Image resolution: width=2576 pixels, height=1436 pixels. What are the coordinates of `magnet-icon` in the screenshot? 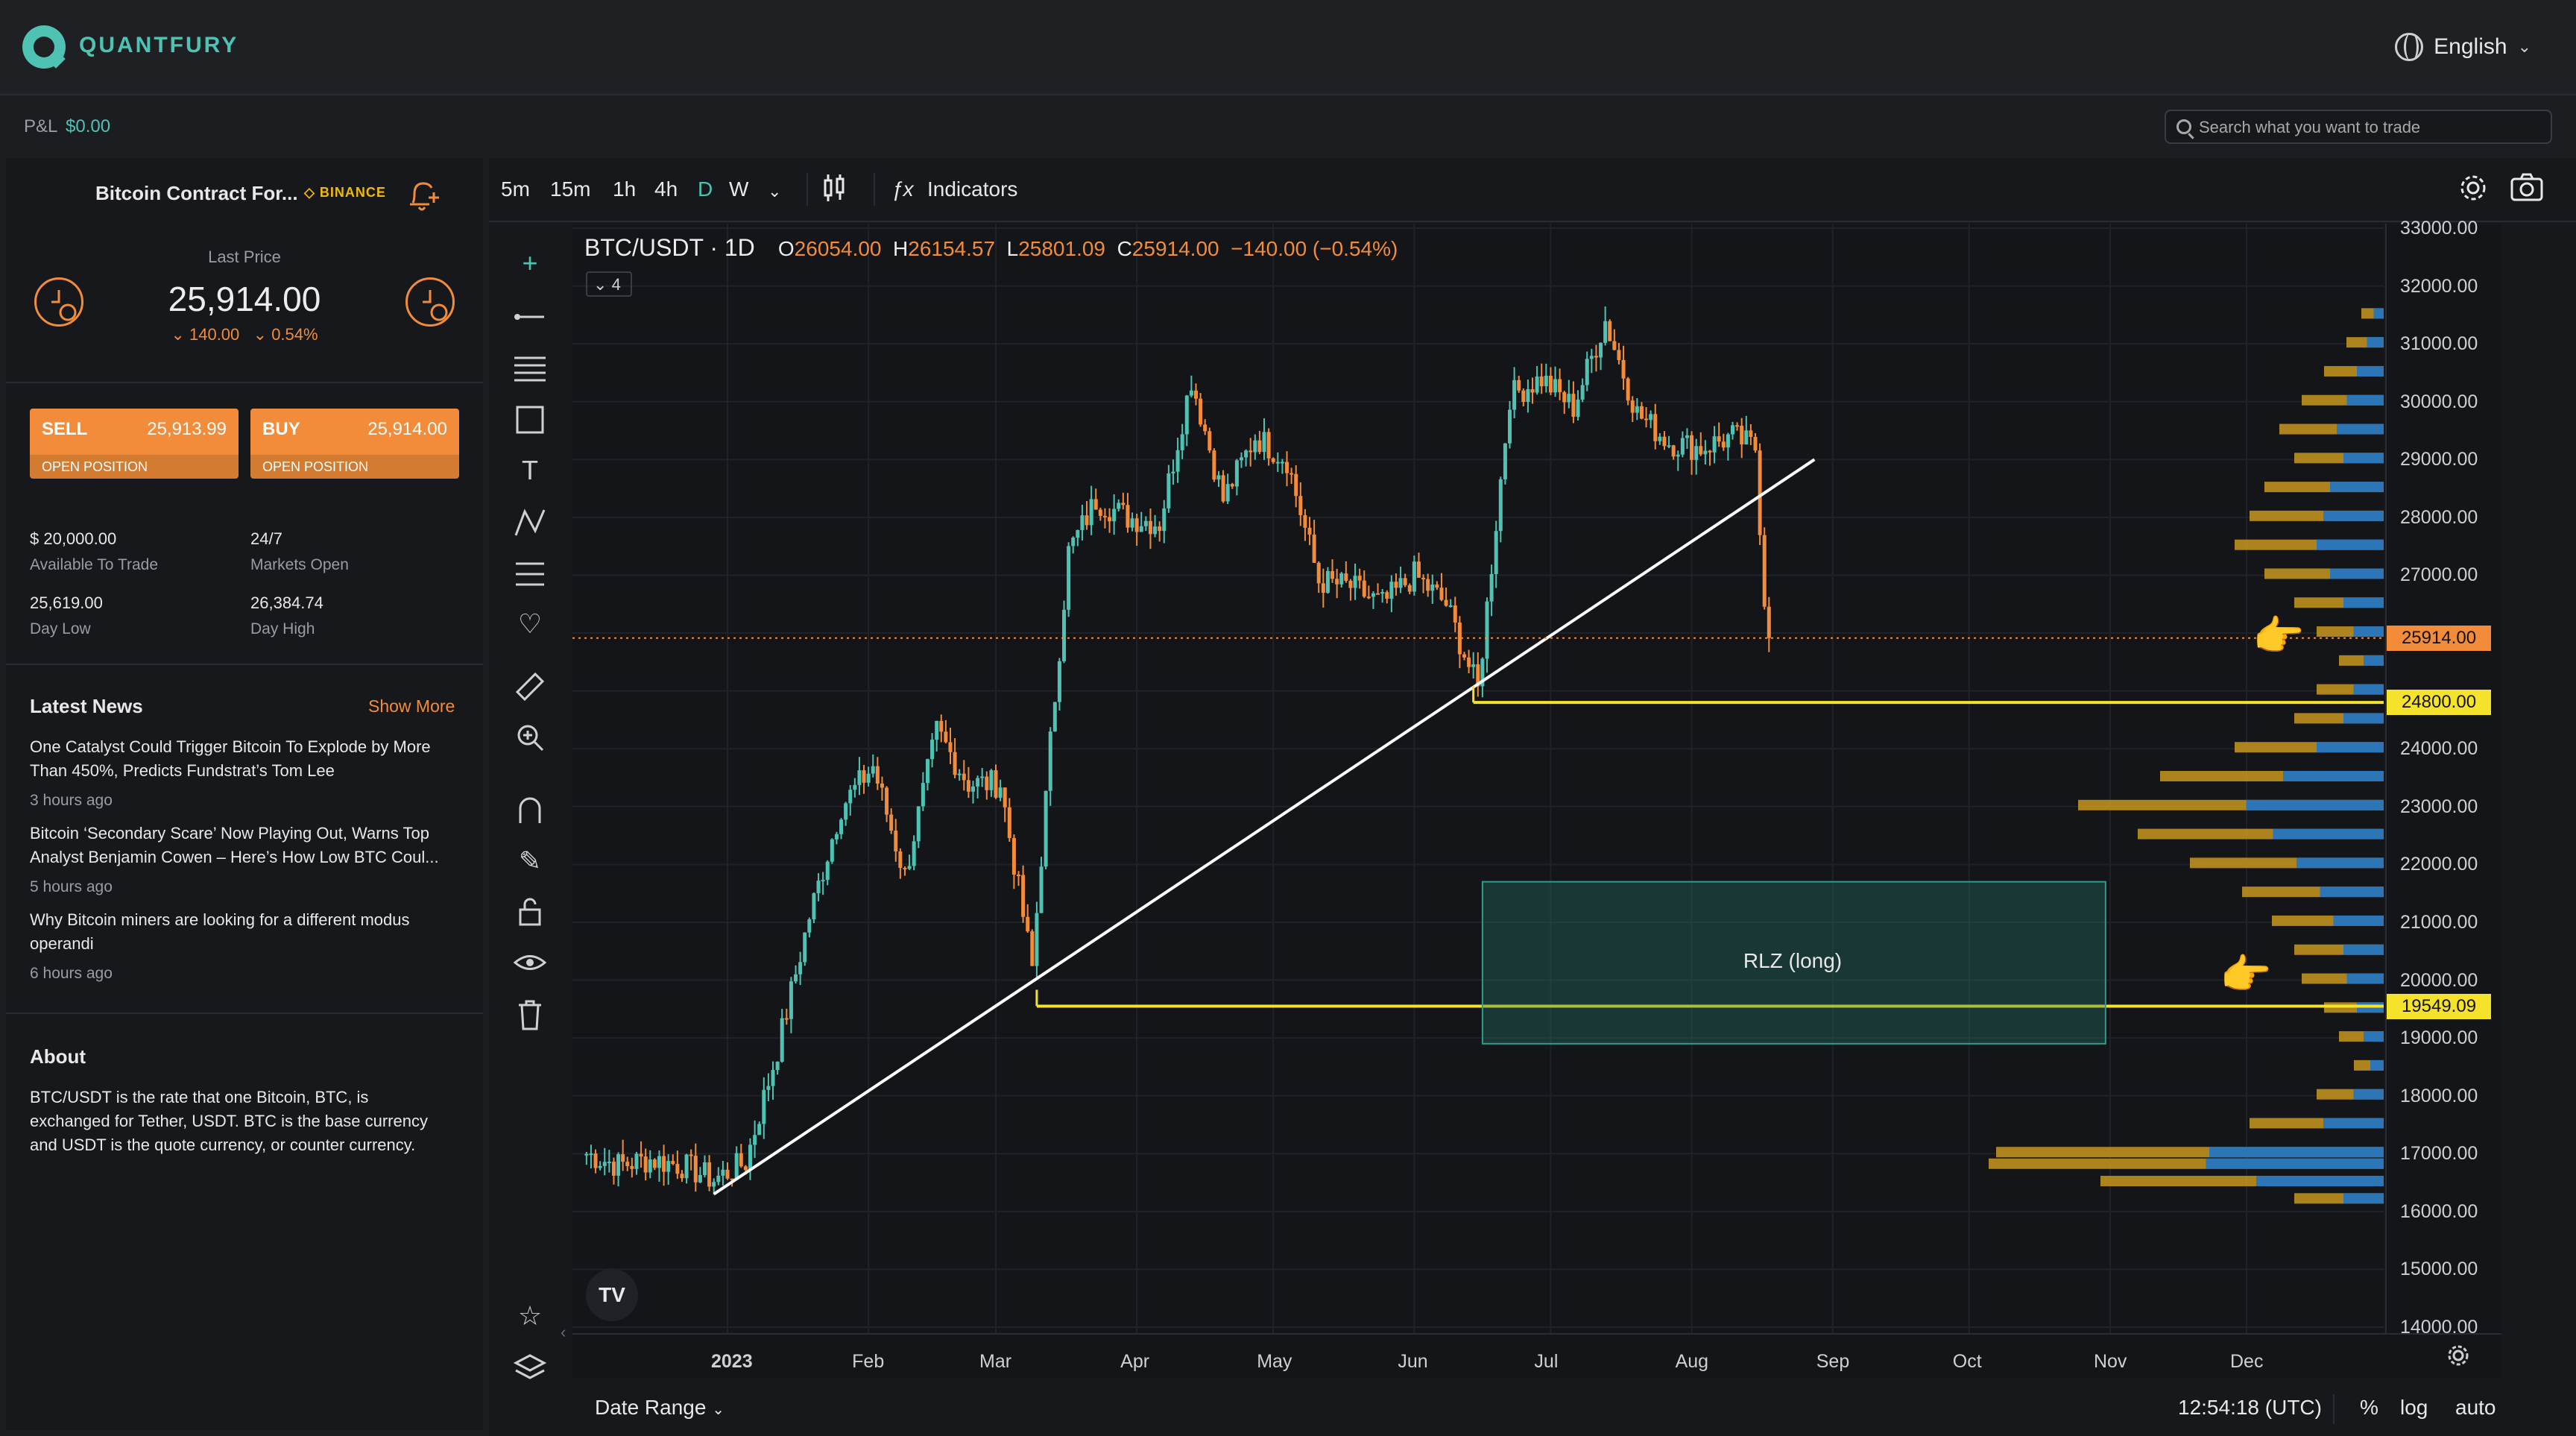 It's located at (530, 810).